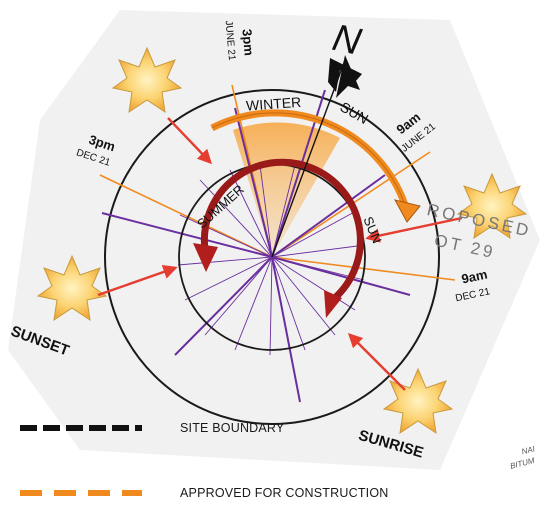 The width and height of the screenshot is (540, 508). What do you see at coordinates (522, 463) in the screenshot?
I see `edge-note-2: BITUM` at bounding box center [522, 463].